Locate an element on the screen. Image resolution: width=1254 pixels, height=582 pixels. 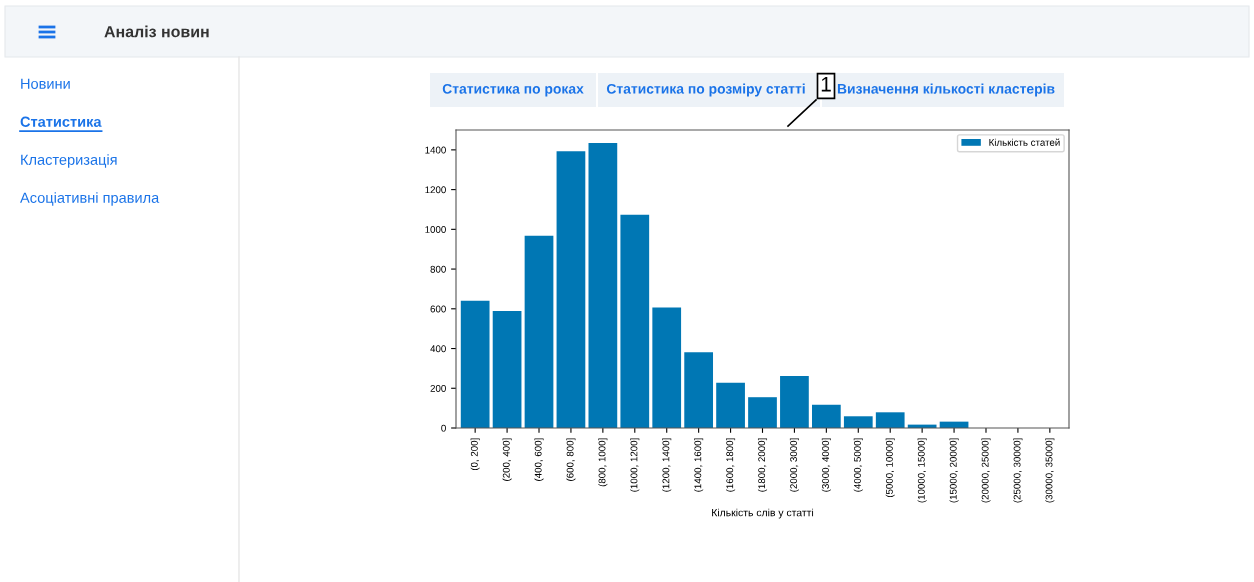
x-tick-label: (15000, 20000] is located at coordinates (954, 470).